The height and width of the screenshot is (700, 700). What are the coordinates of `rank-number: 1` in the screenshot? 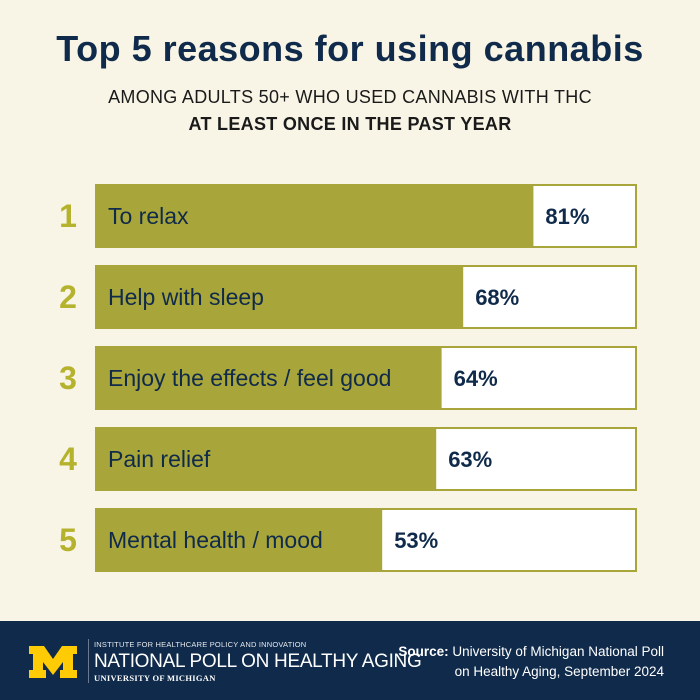 It's located at (68, 216).